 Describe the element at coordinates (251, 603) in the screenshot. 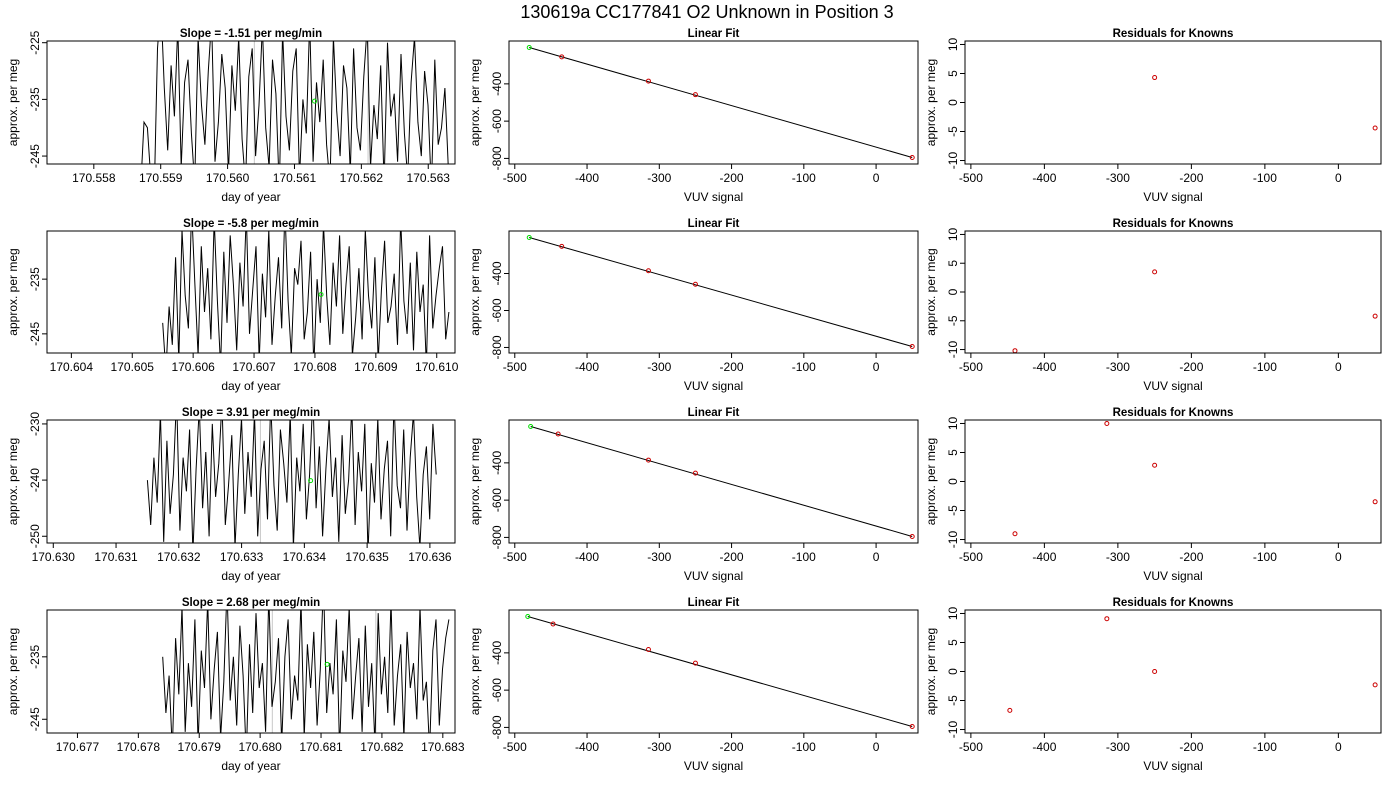

I see `panel-title: Slope = 2.68 per meg/min` at that location.